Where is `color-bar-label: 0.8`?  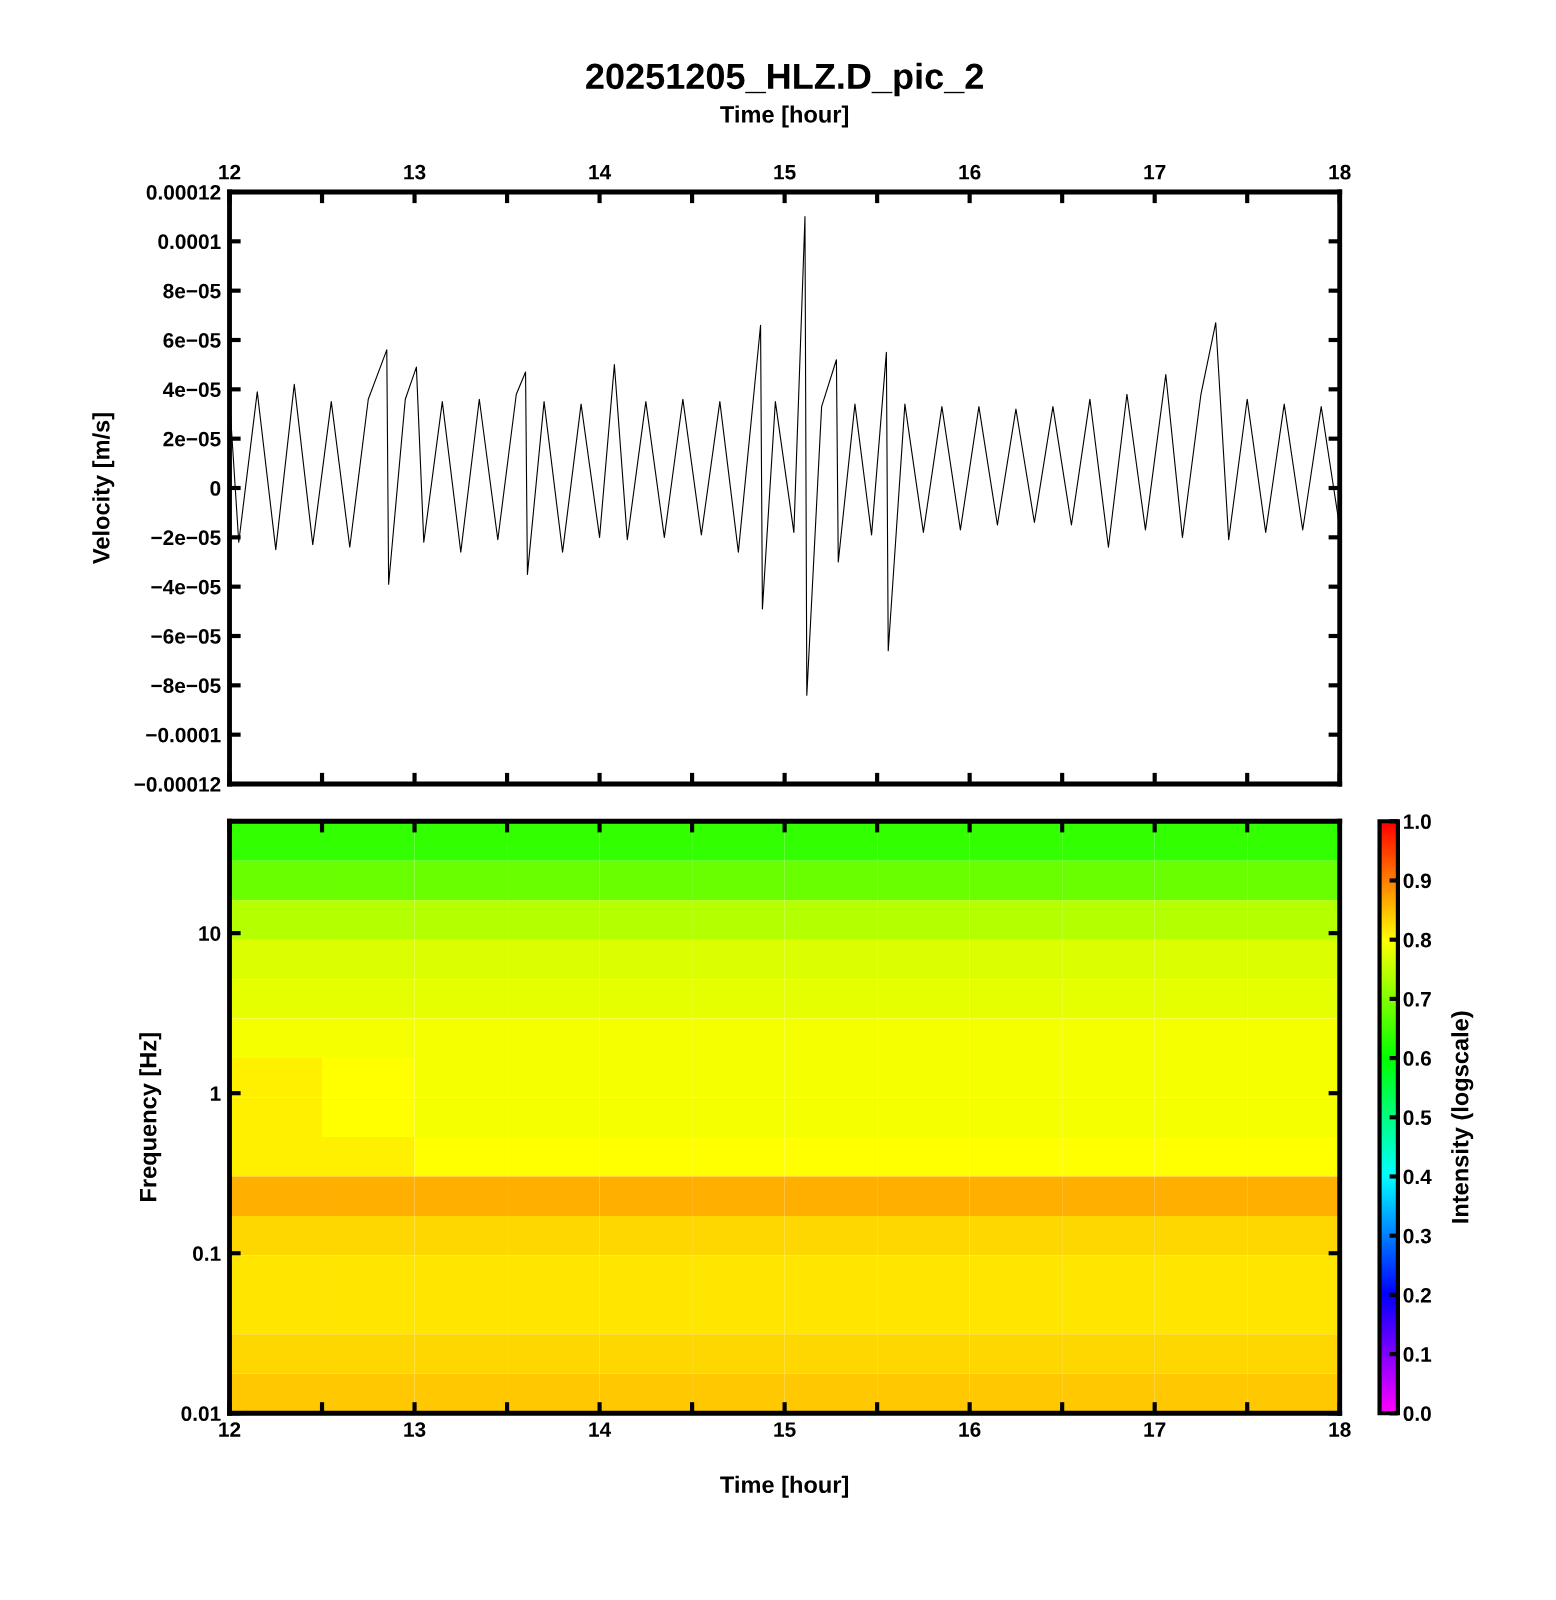
color-bar-label: 0.8 is located at coordinates (1417, 940).